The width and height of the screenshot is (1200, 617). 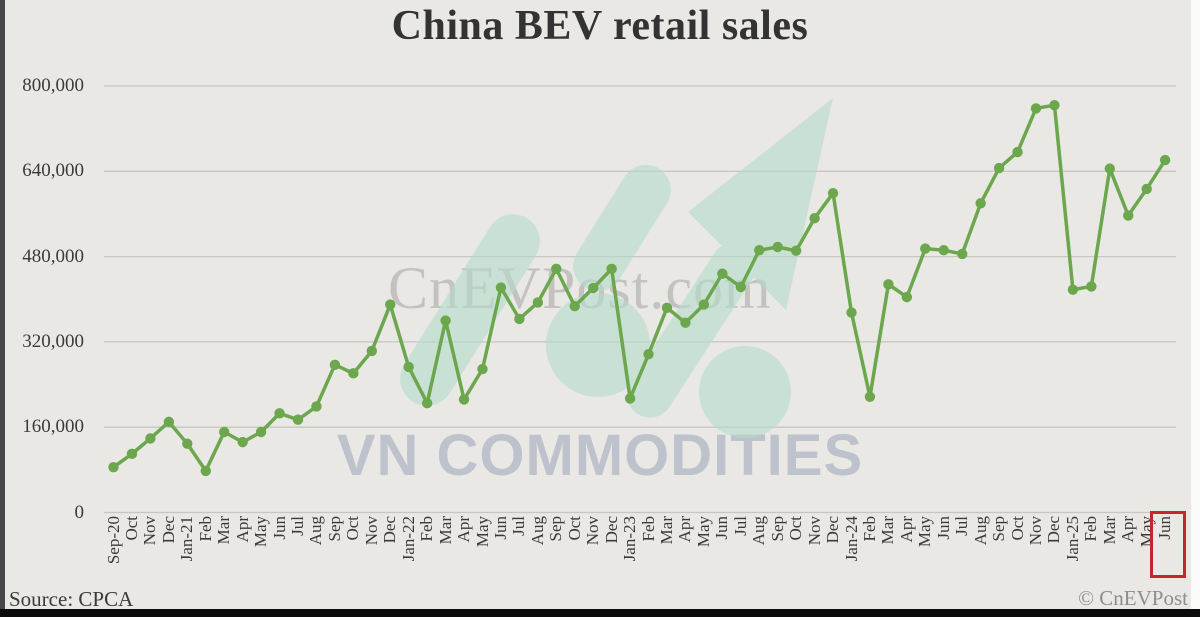 What do you see at coordinates (600, 613) in the screenshot?
I see `bottom-black-bar` at bounding box center [600, 613].